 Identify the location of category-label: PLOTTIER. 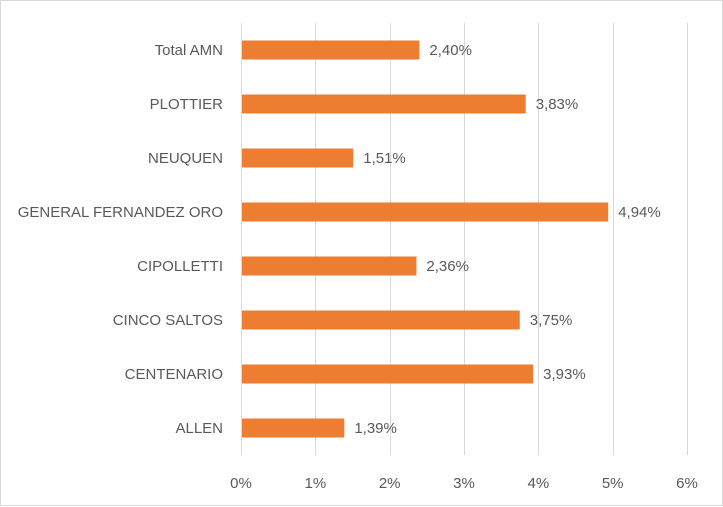
(187, 104).